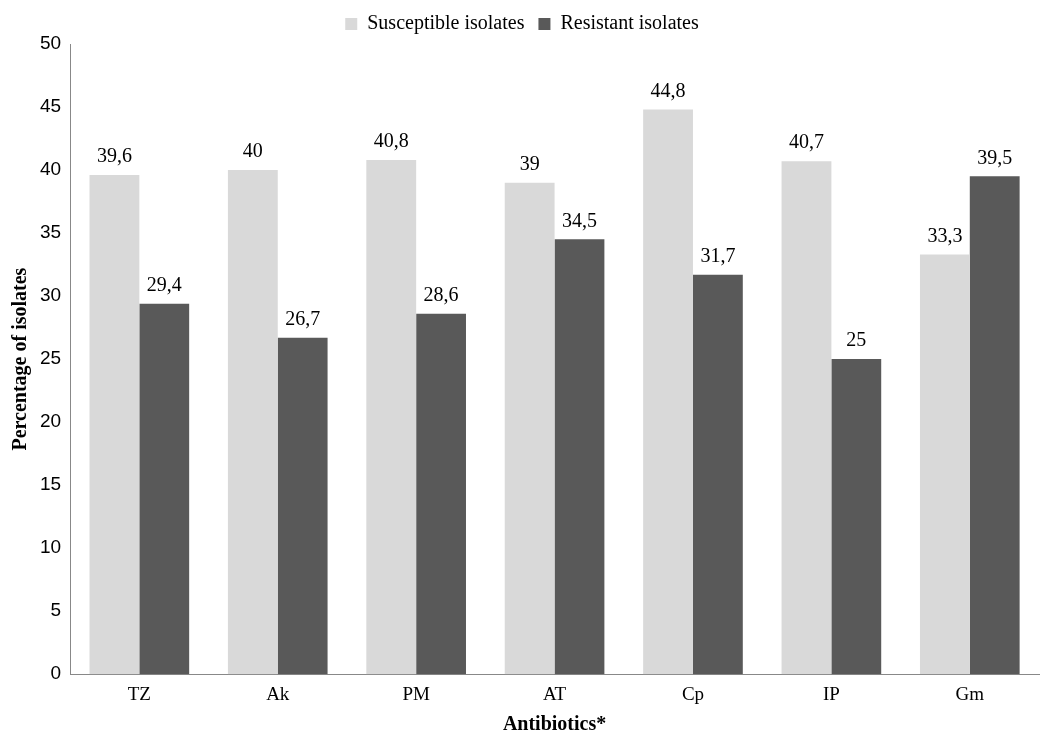 The image size is (1049, 746). Describe the element at coordinates (554, 693) in the screenshot. I see `x-tick-label: AT` at that location.